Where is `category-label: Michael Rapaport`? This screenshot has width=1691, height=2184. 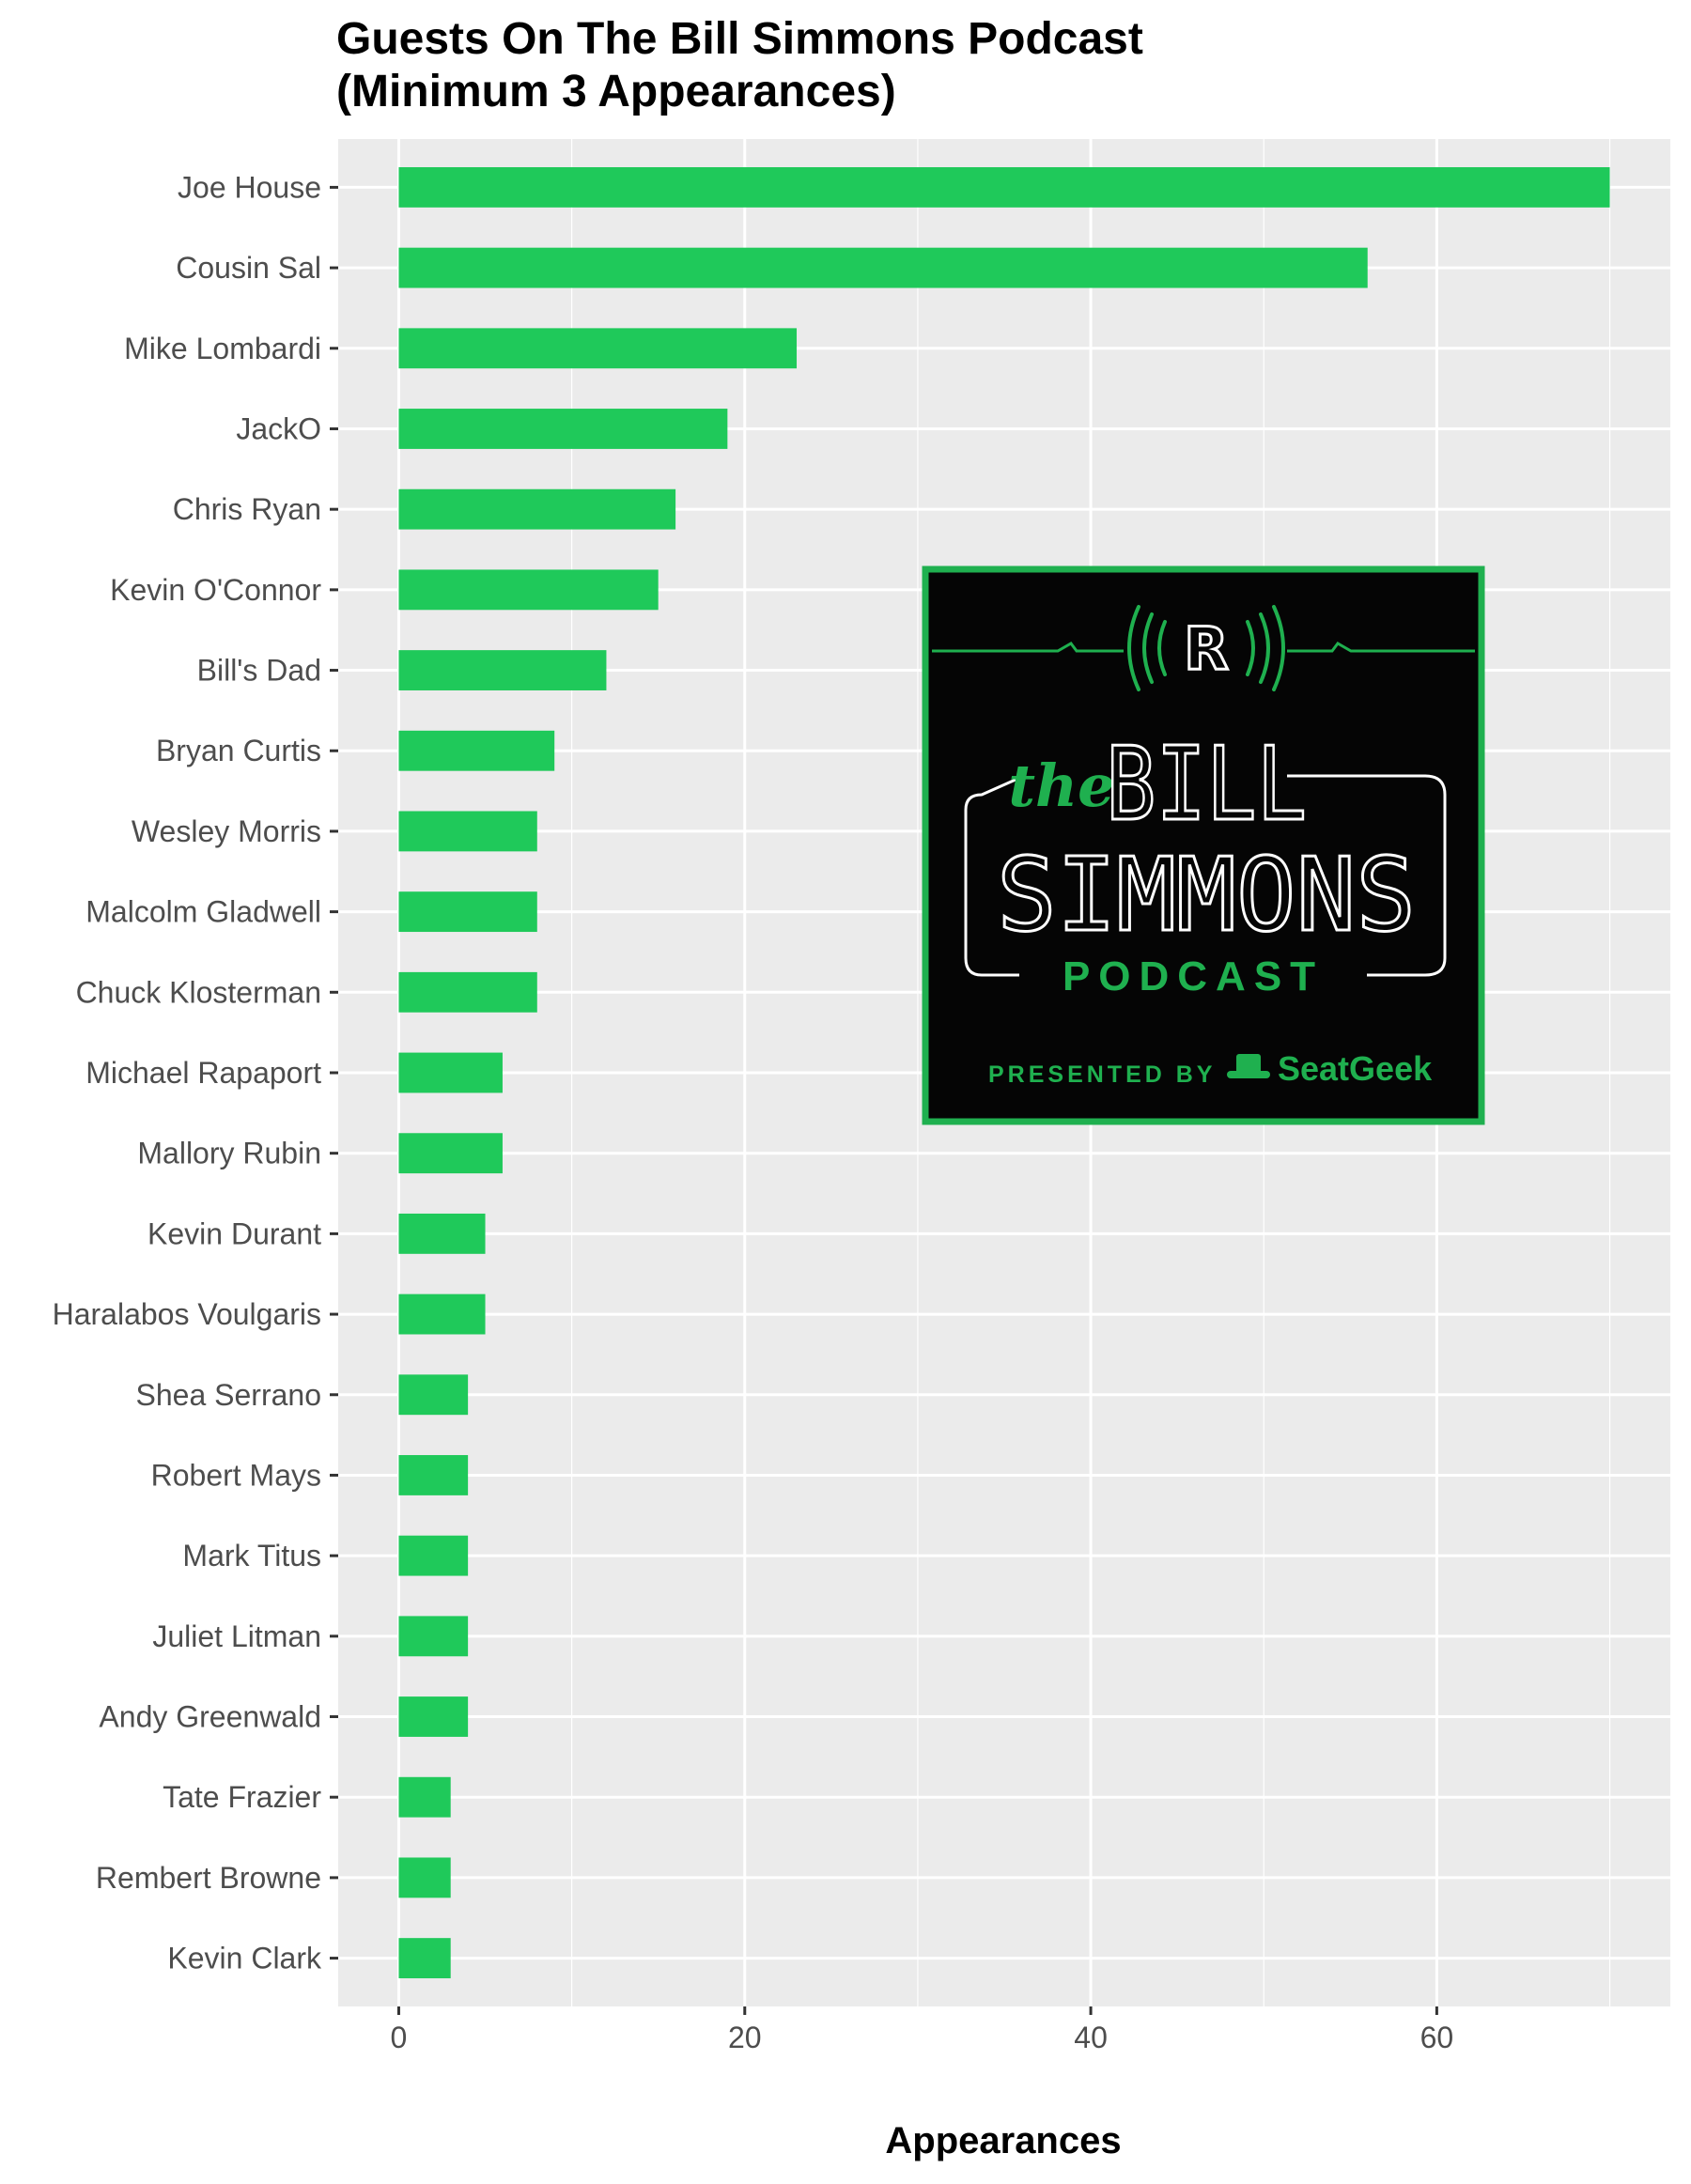 category-label: Michael Rapaport is located at coordinates (203, 1073).